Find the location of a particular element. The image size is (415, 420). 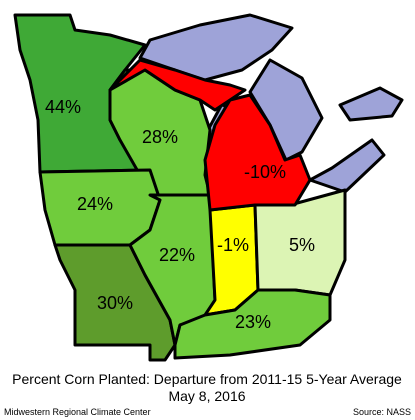

date: May 8, 2016 is located at coordinates (206, 396).